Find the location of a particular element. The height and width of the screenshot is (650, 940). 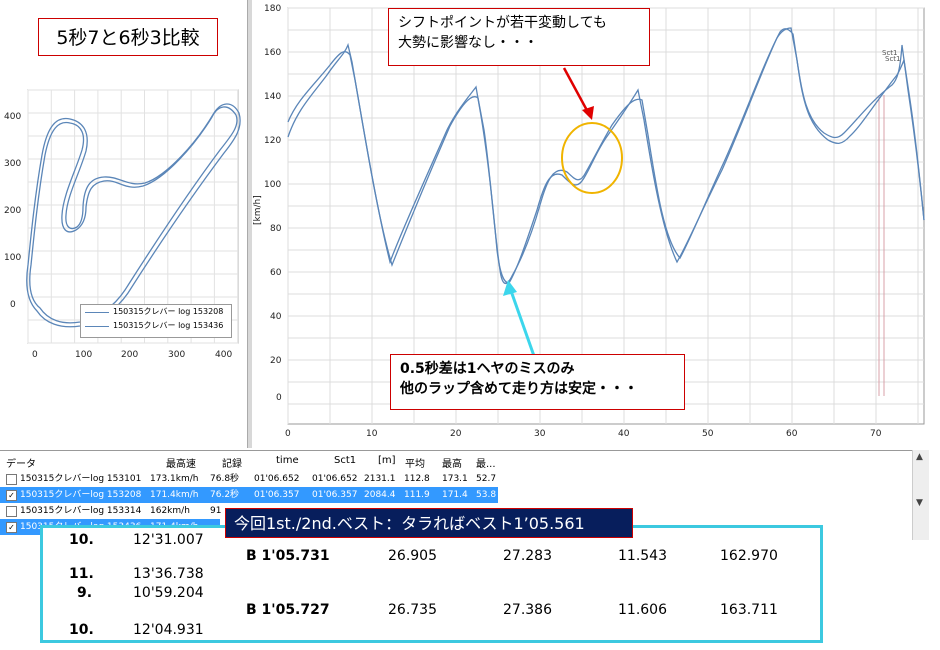

cell-time: 01'06.652 is located at coordinates (277, 479).